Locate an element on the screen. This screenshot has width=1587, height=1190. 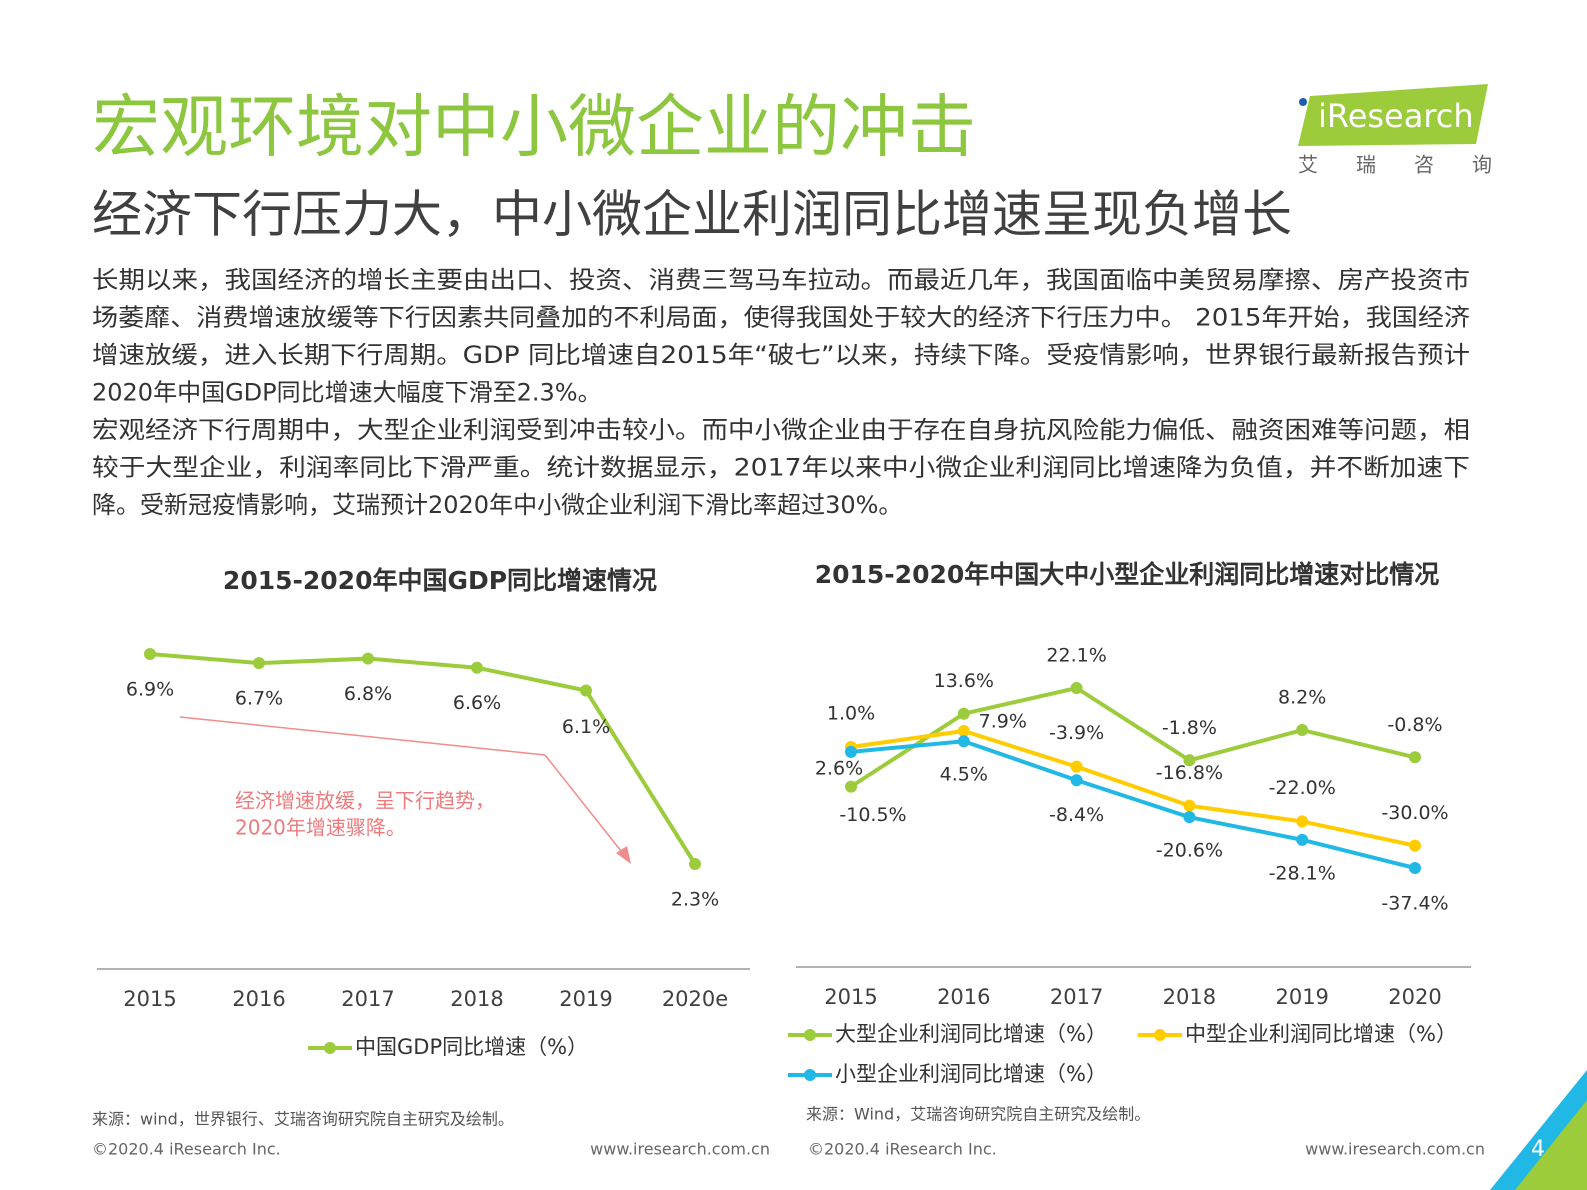
data-label: 4.5% is located at coordinates (964, 775).